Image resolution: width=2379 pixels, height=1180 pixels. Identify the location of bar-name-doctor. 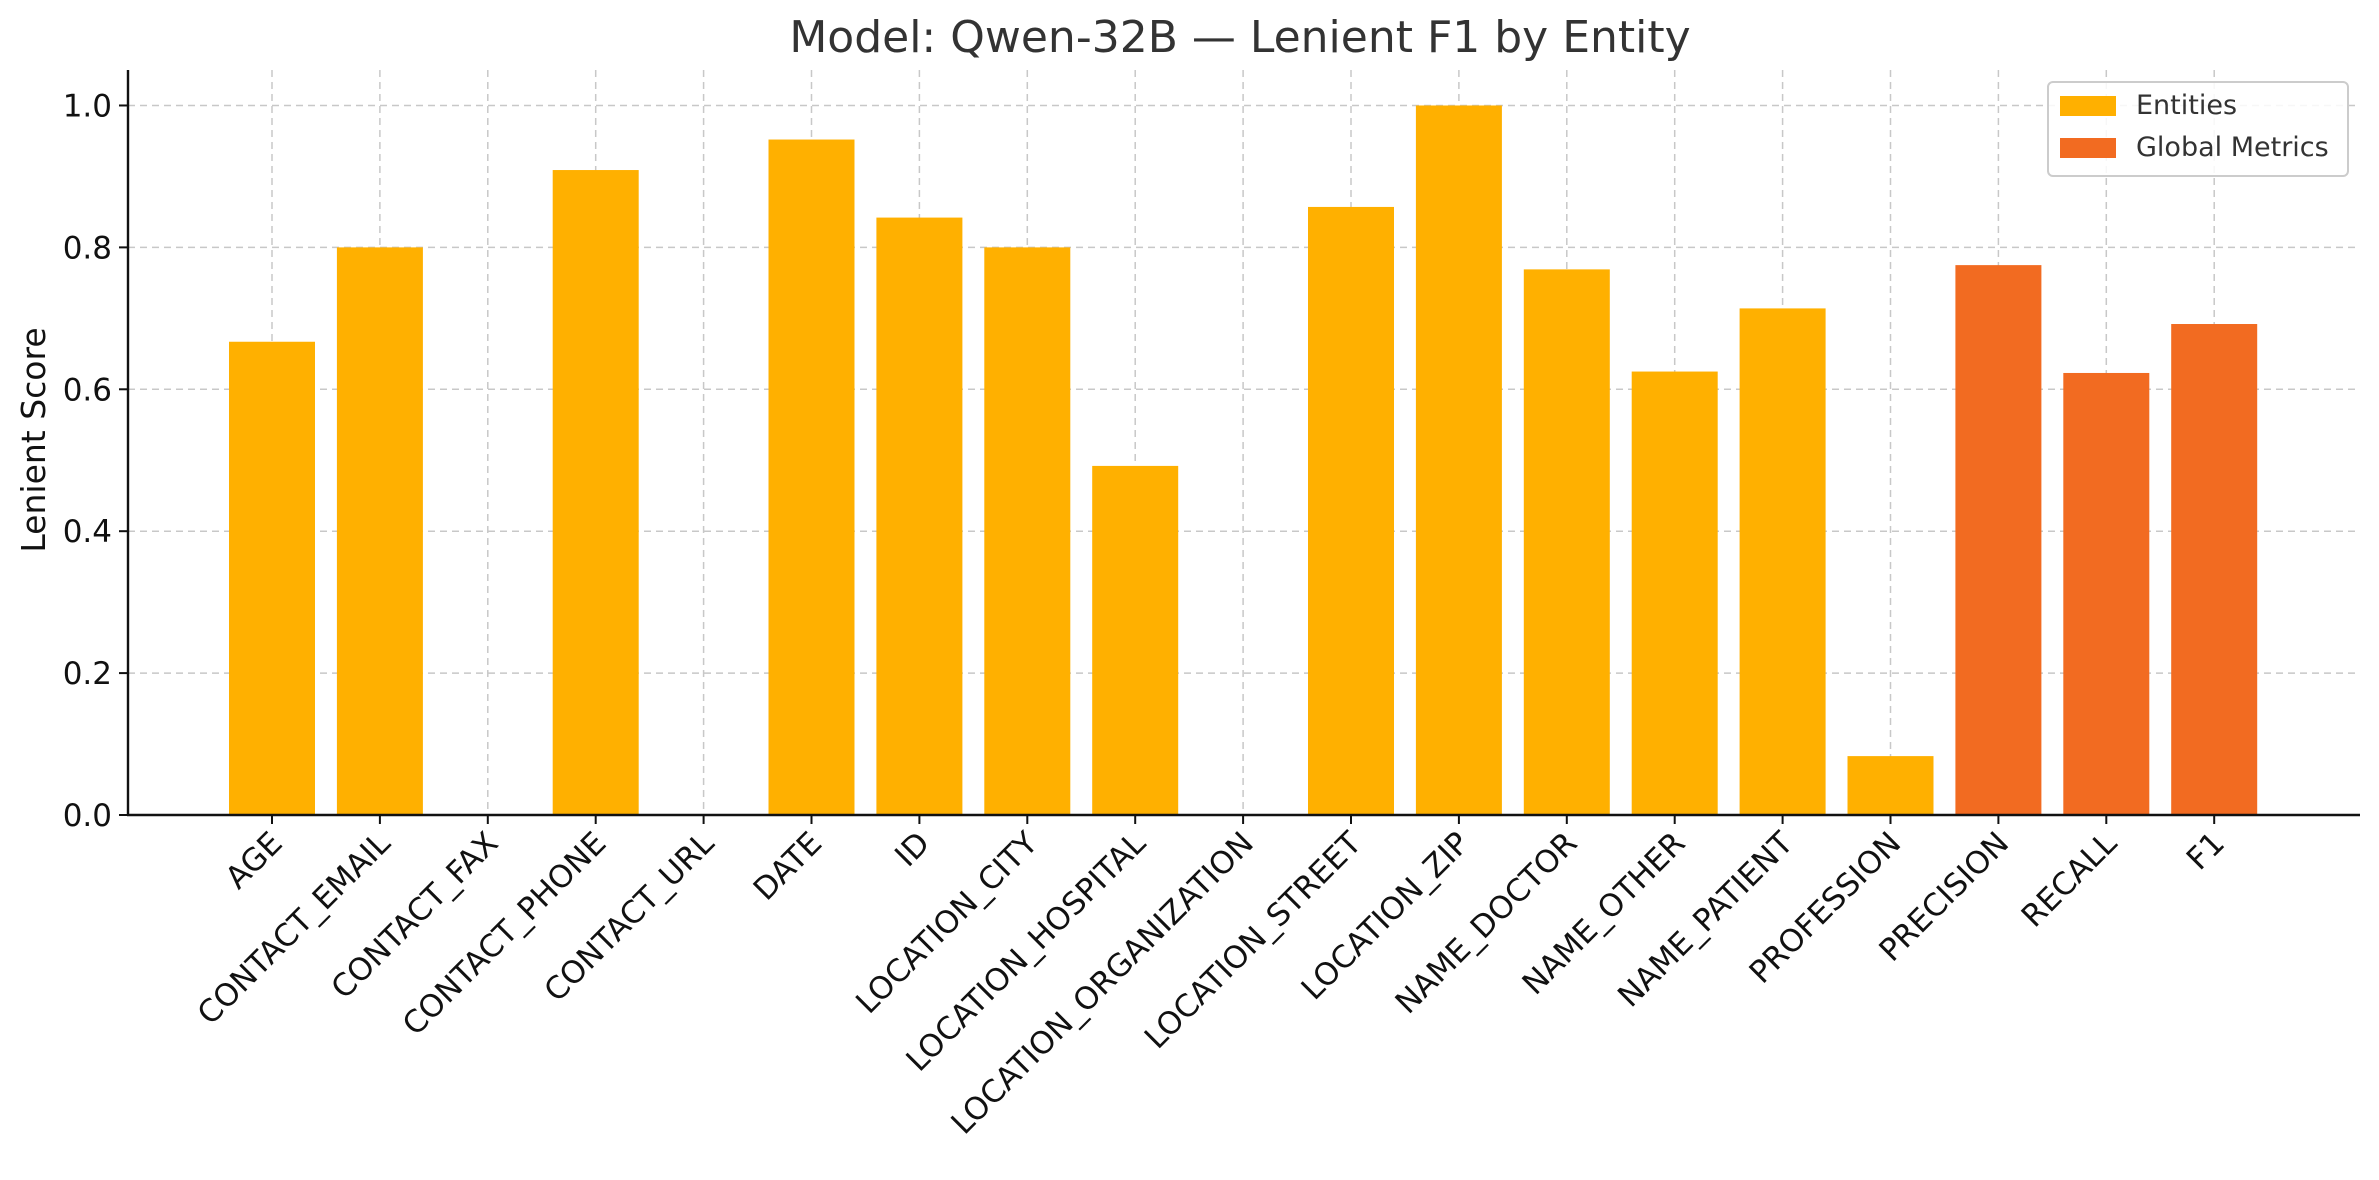
(1566, 542).